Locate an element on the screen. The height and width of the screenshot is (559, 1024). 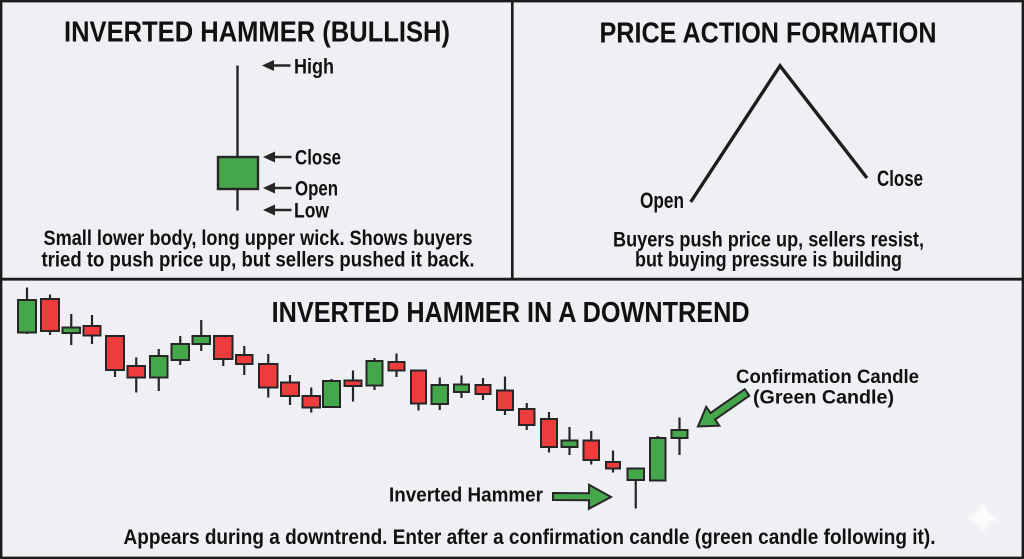
svg-text: INVERTED HAMMER (BULLISH) is located at coordinates (257, 33).